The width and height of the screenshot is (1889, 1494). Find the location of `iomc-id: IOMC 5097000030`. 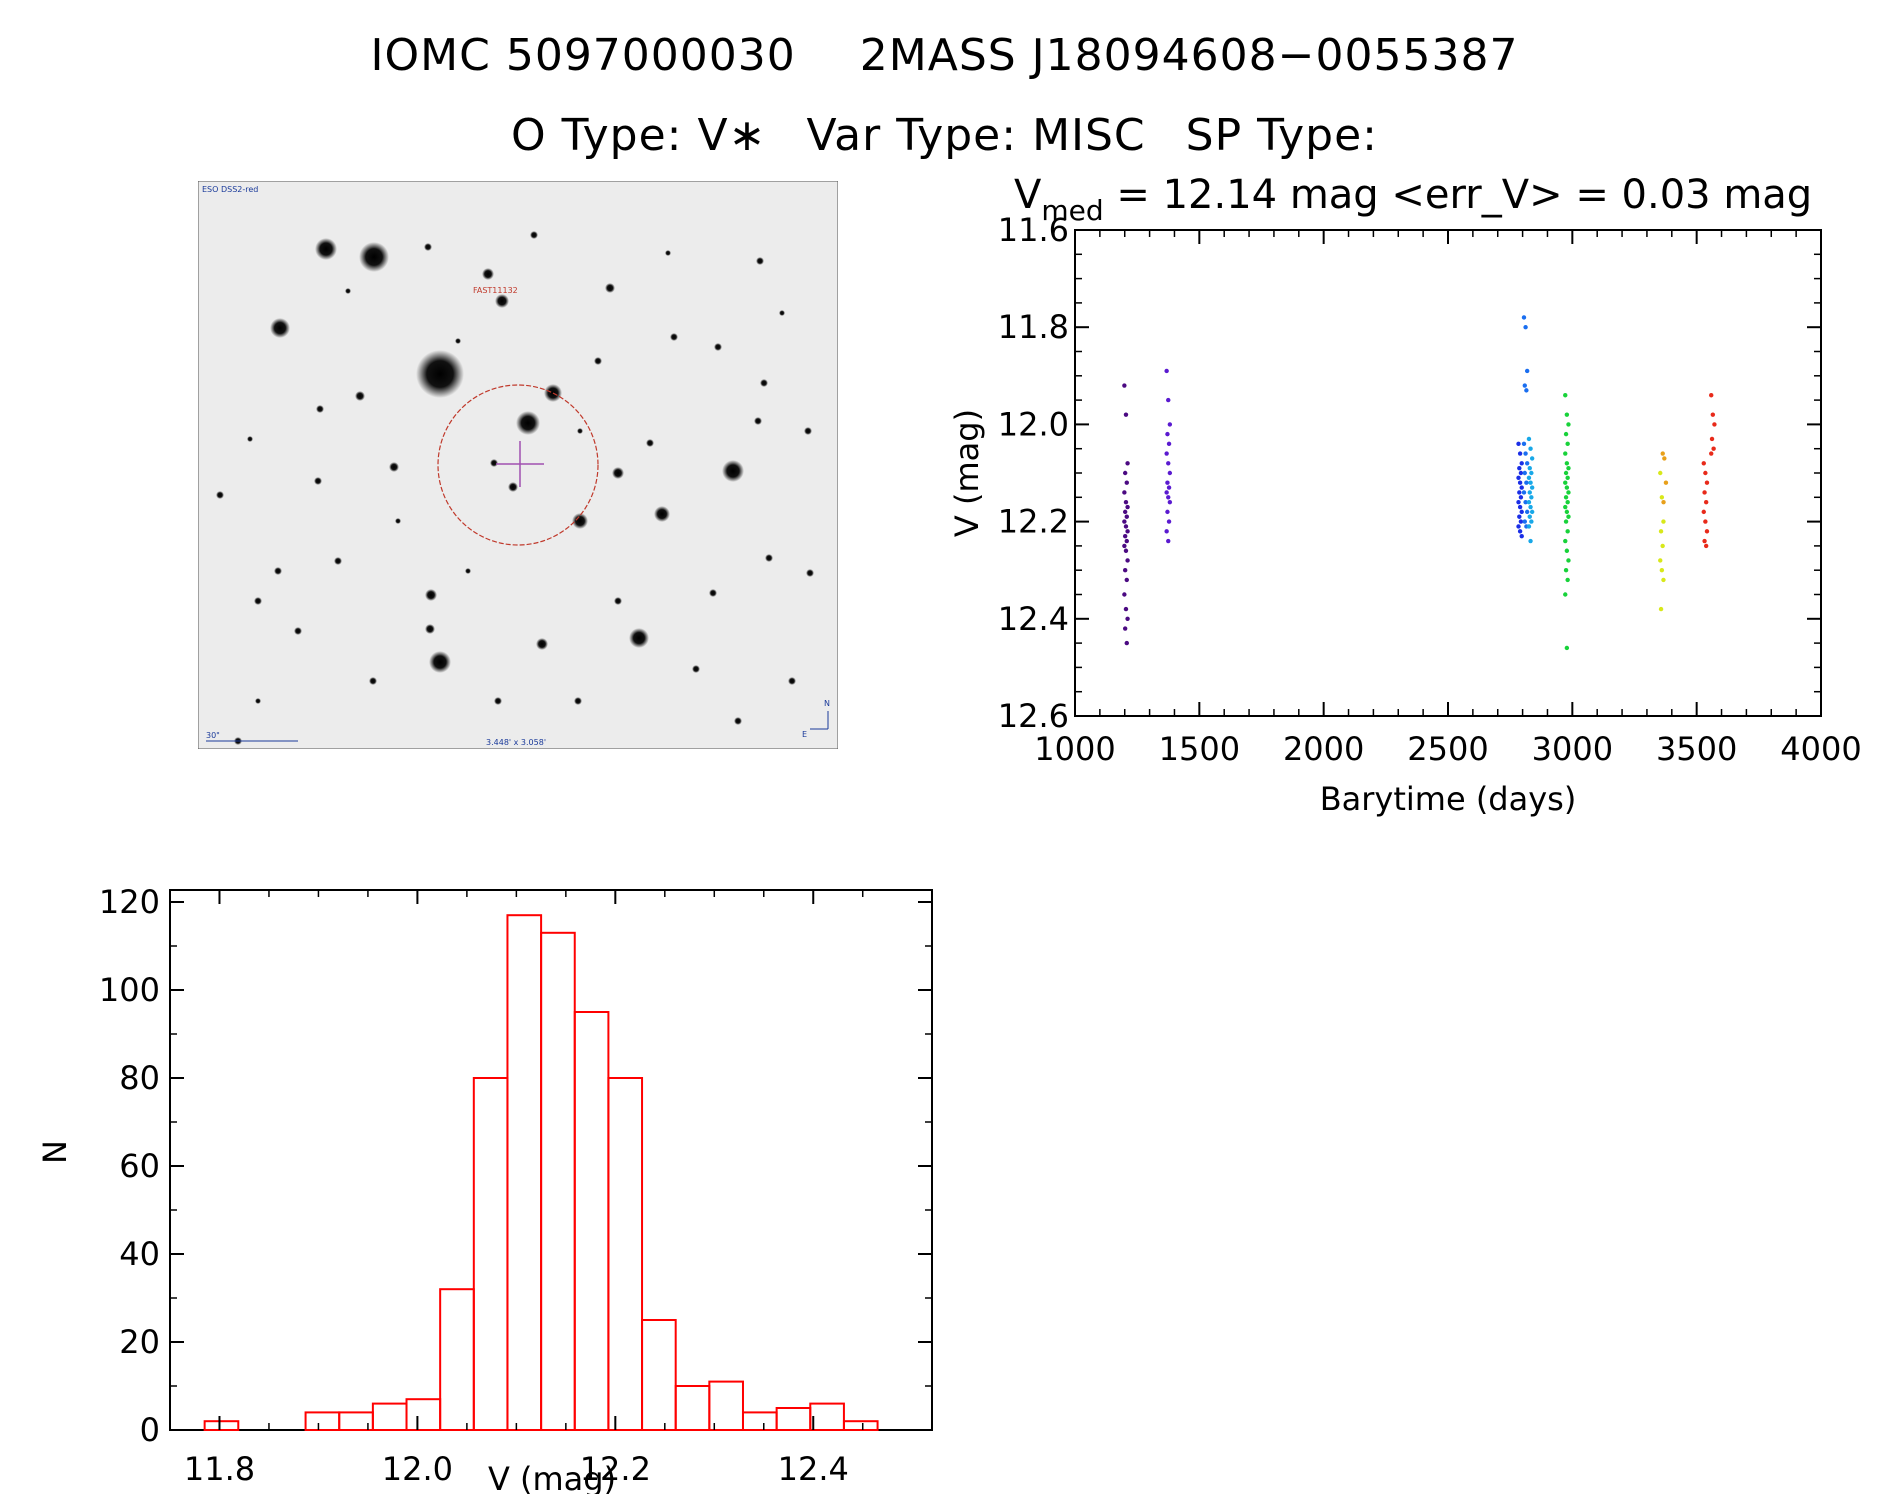

iomc-id: IOMC 5097000030 is located at coordinates (583, 55).